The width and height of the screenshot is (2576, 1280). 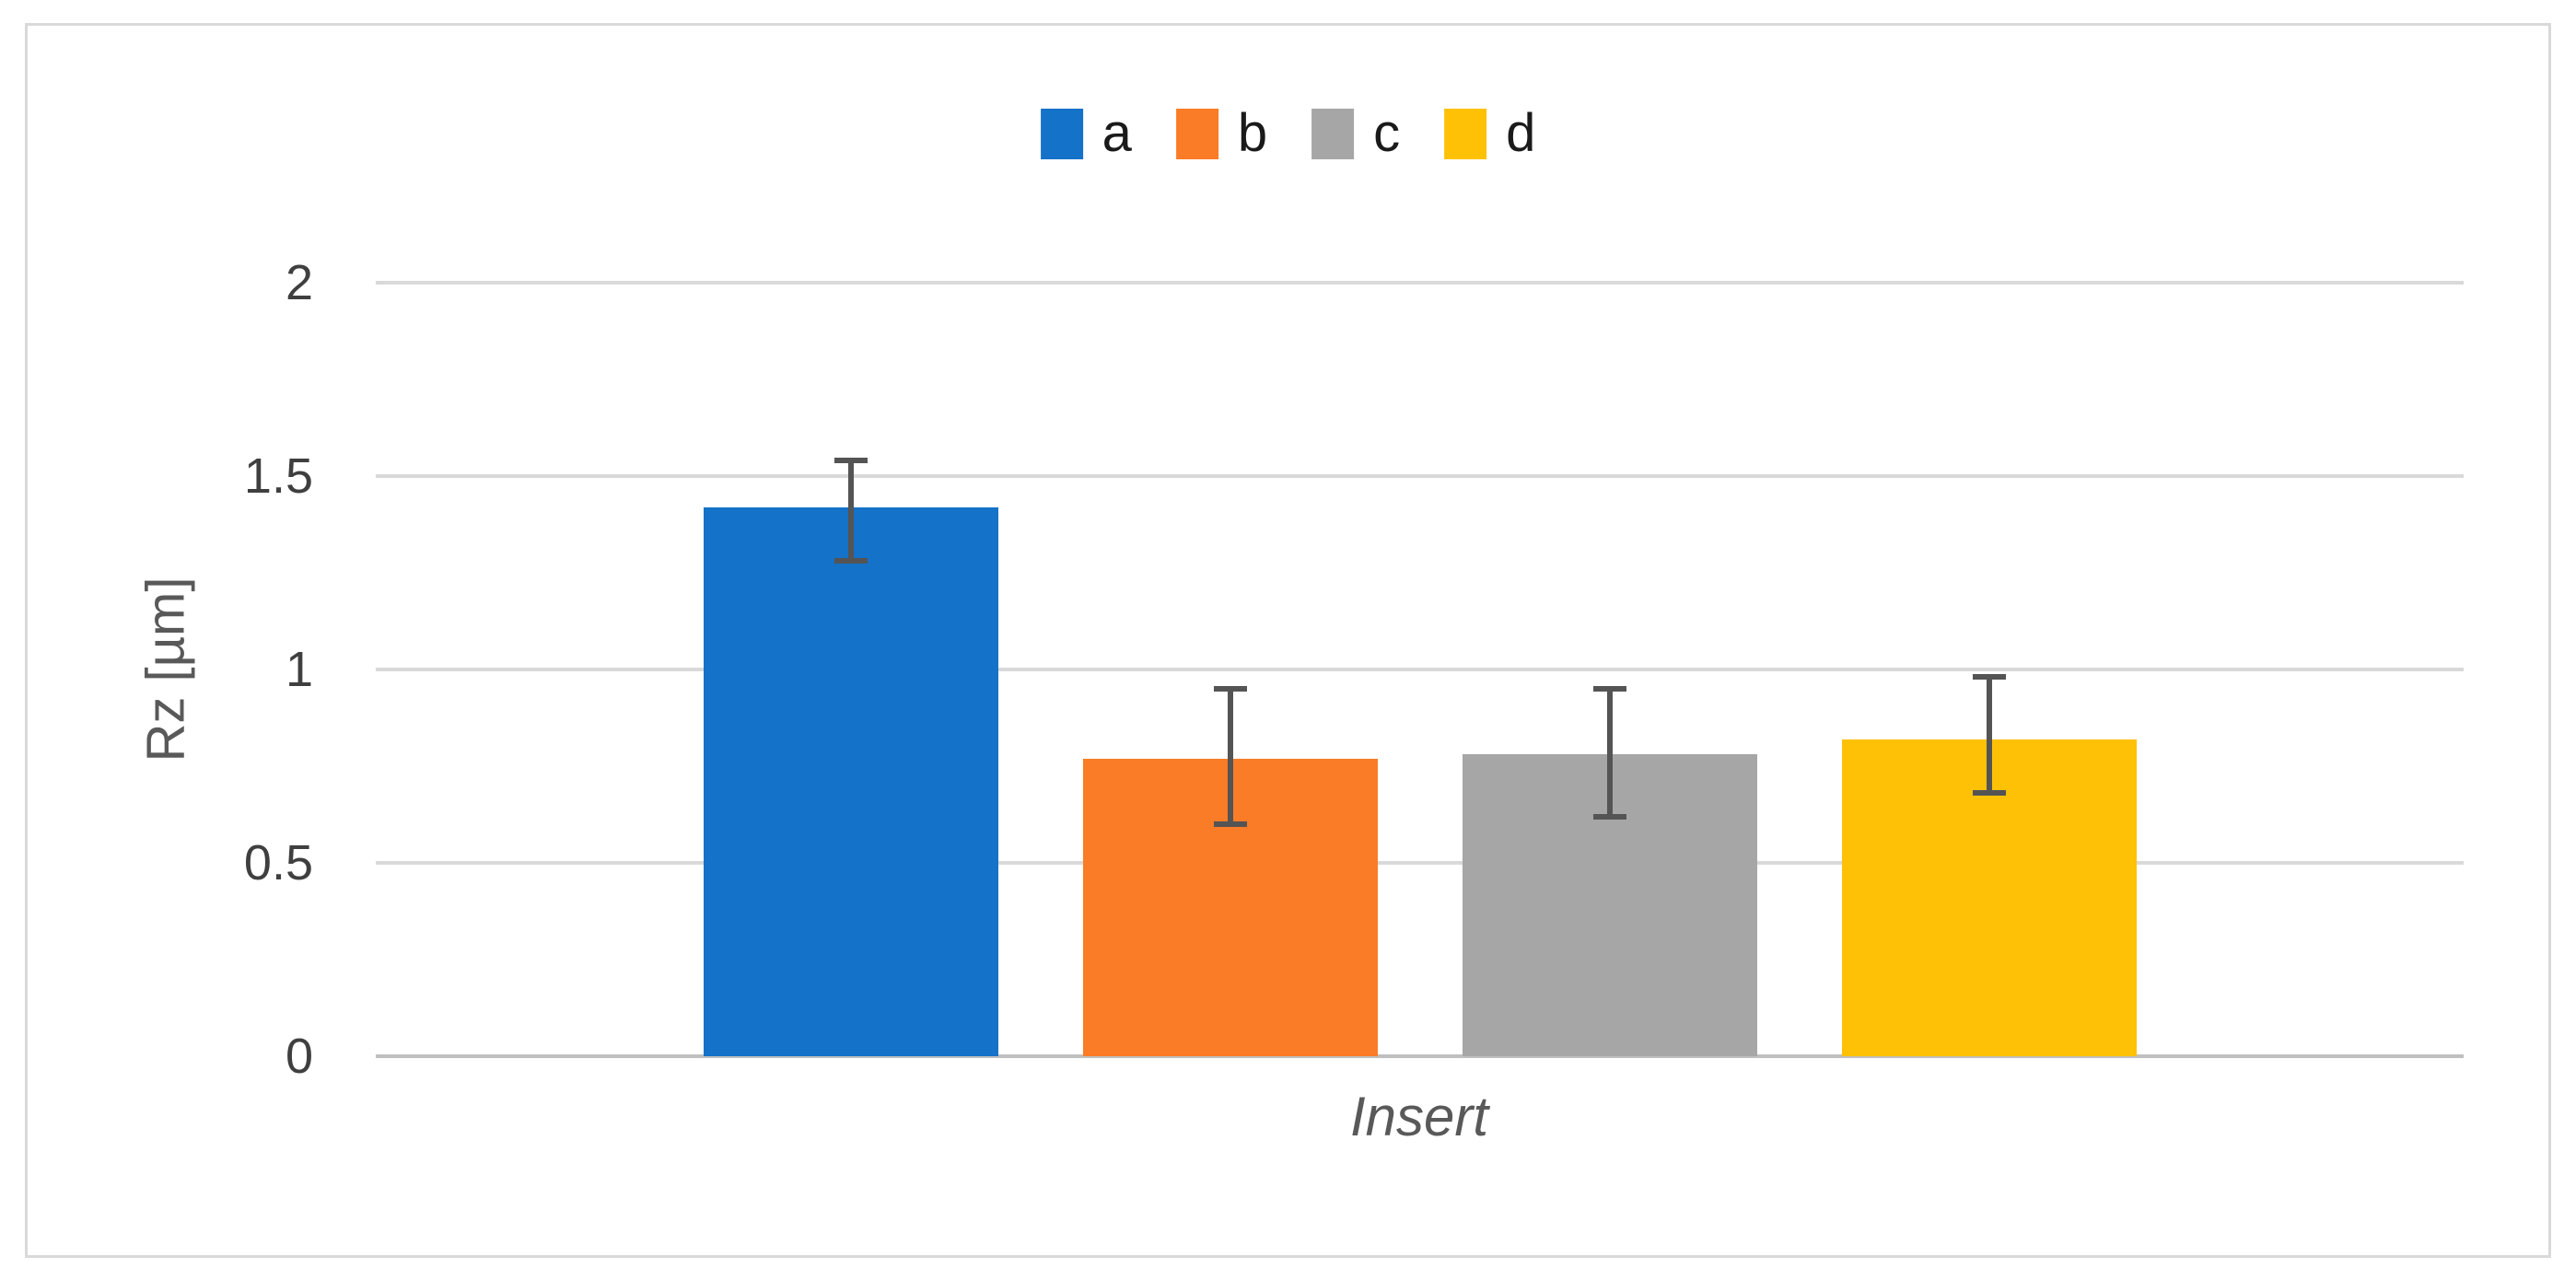 I want to click on error-bar-cap-bottom-d, so click(x=1989, y=793).